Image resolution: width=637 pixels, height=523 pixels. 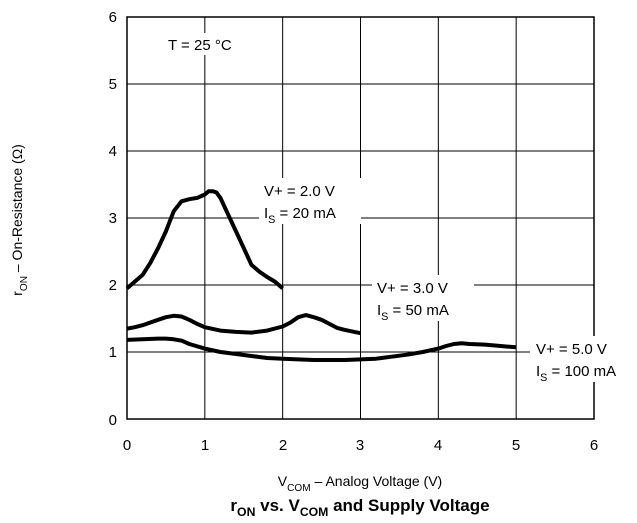 I want to click on x-tick-label: 1, so click(x=205, y=445).